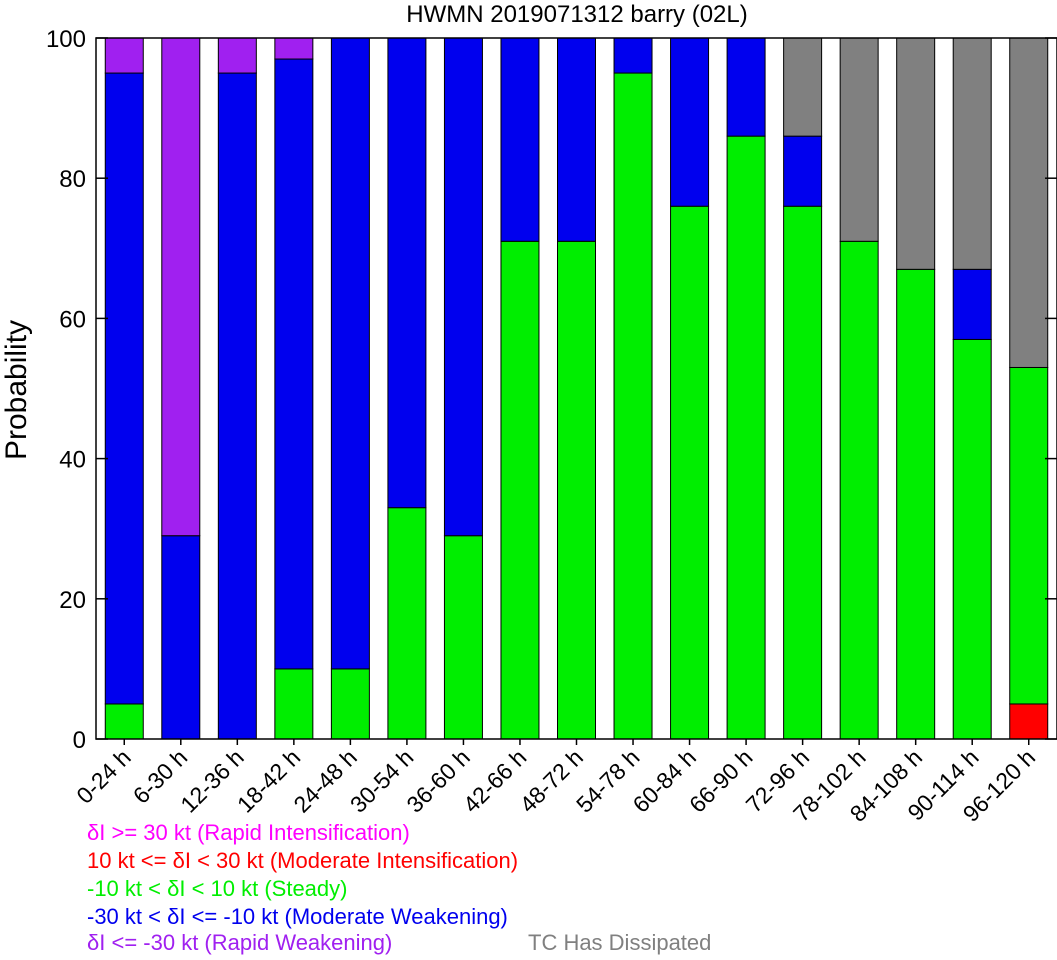 The width and height of the screenshot is (1057, 960). I want to click on legend-entry-rapid-intensification: δI >= 30 kt (Rapid Intensification), so click(248, 832).